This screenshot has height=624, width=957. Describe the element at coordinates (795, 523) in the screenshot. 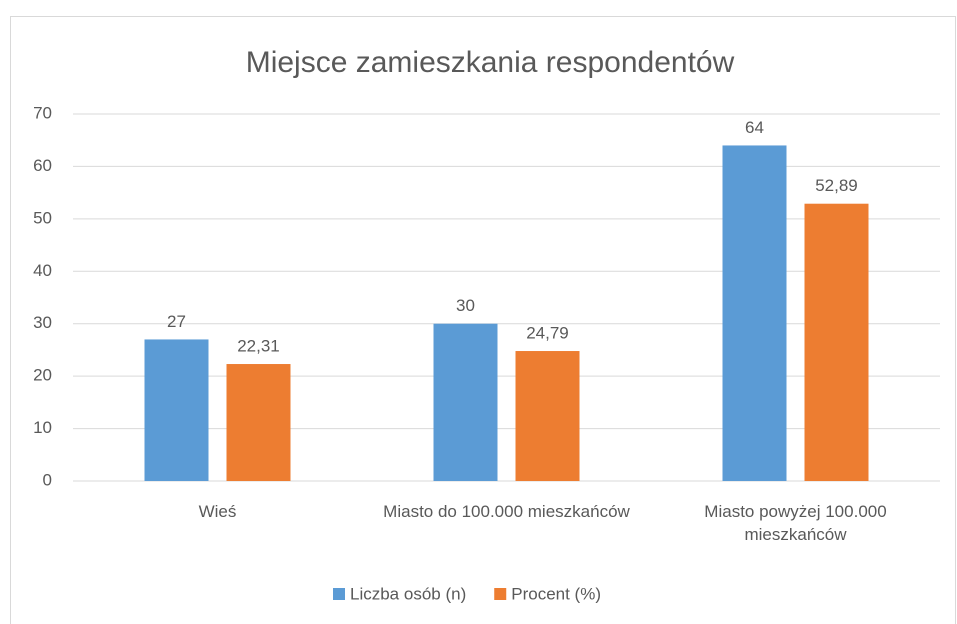

I see `x-tick-label: Miasto powyżej 100.000 mieszkańców` at that location.